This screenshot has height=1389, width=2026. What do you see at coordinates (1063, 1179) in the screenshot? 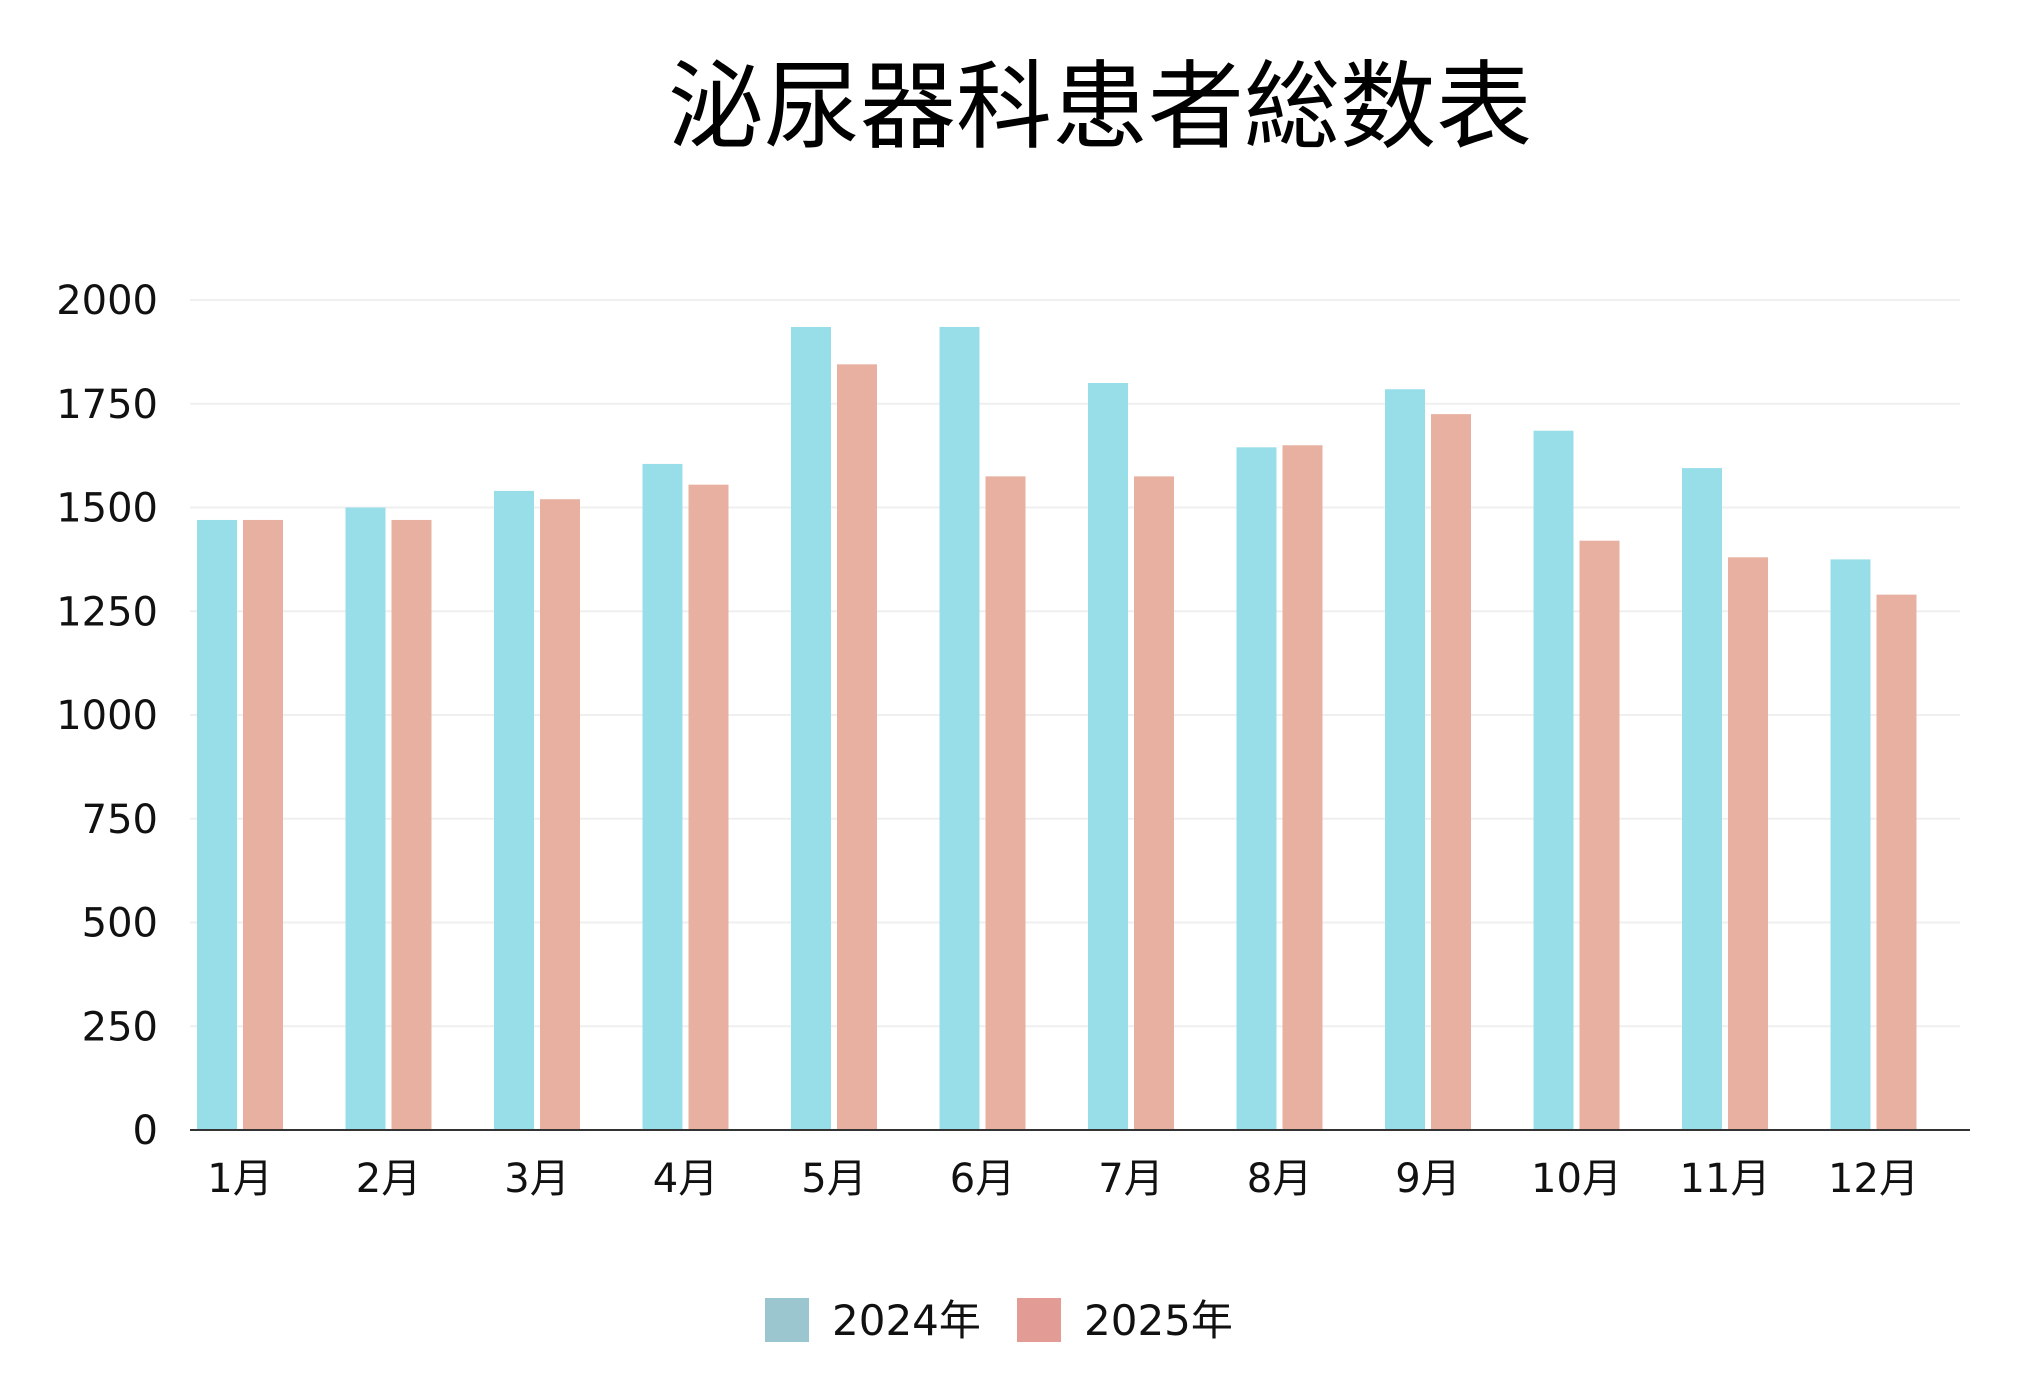
I see `x-axis: 1月 2月 3月 4月 5月 6月 7月 8月 9月 10月 11月 12月` at bounding box center [1063, 1179].